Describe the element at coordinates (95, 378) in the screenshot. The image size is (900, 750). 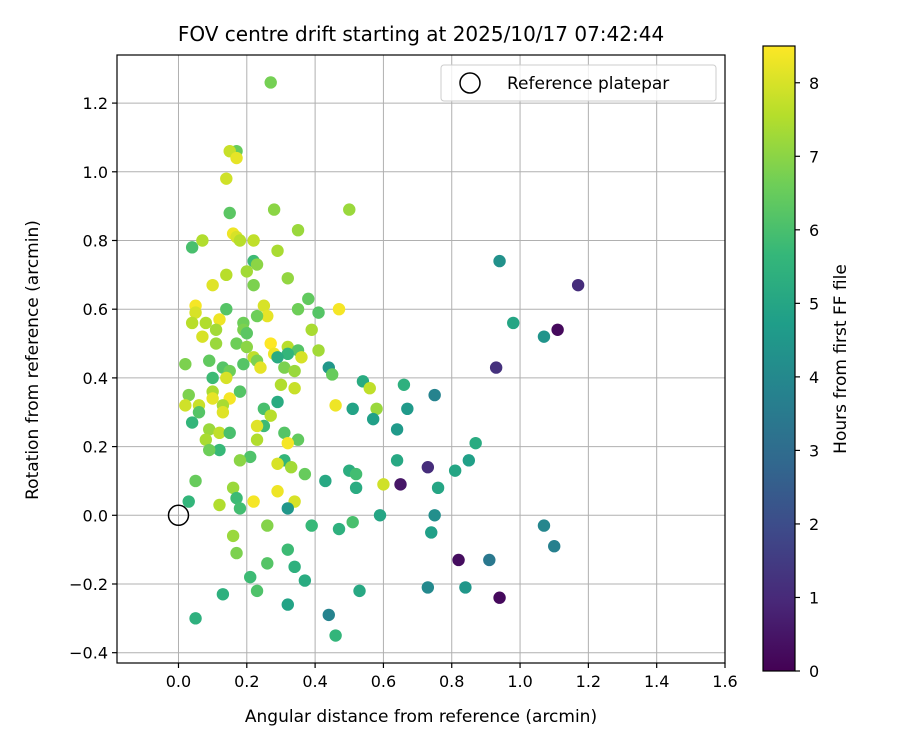
I see `y-tick-label: 0.4` at that location.